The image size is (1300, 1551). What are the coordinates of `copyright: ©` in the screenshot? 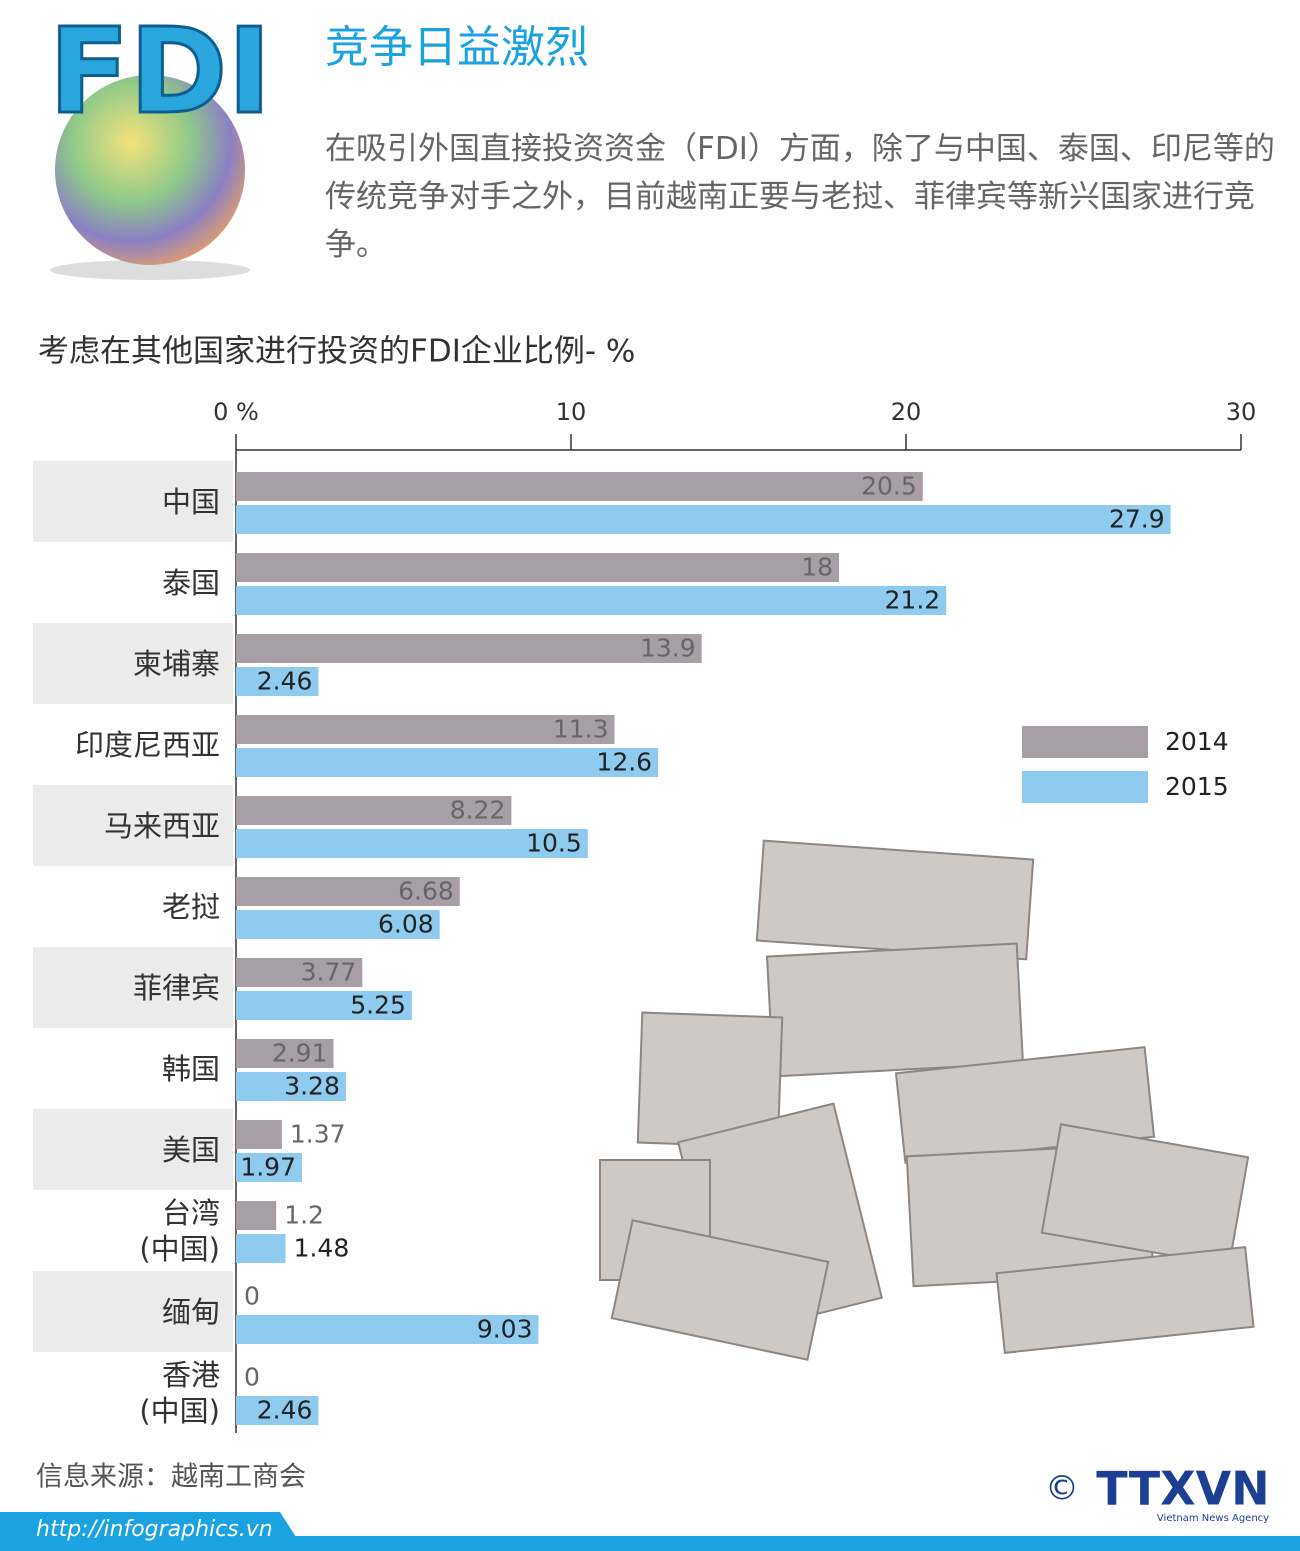 It's located at (1062, 1489).